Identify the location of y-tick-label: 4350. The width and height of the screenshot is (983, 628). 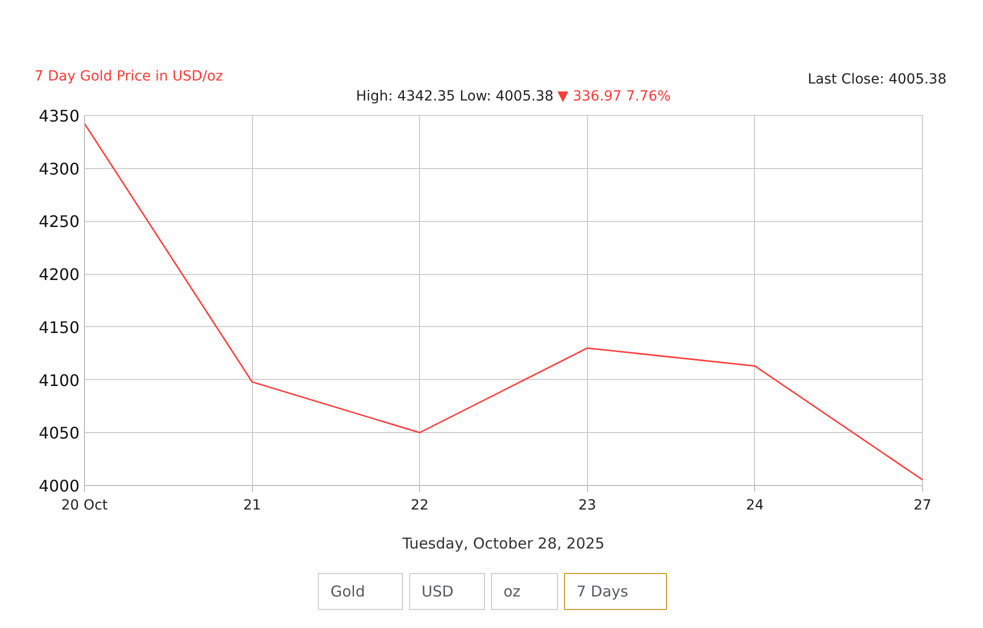
(59, 116).